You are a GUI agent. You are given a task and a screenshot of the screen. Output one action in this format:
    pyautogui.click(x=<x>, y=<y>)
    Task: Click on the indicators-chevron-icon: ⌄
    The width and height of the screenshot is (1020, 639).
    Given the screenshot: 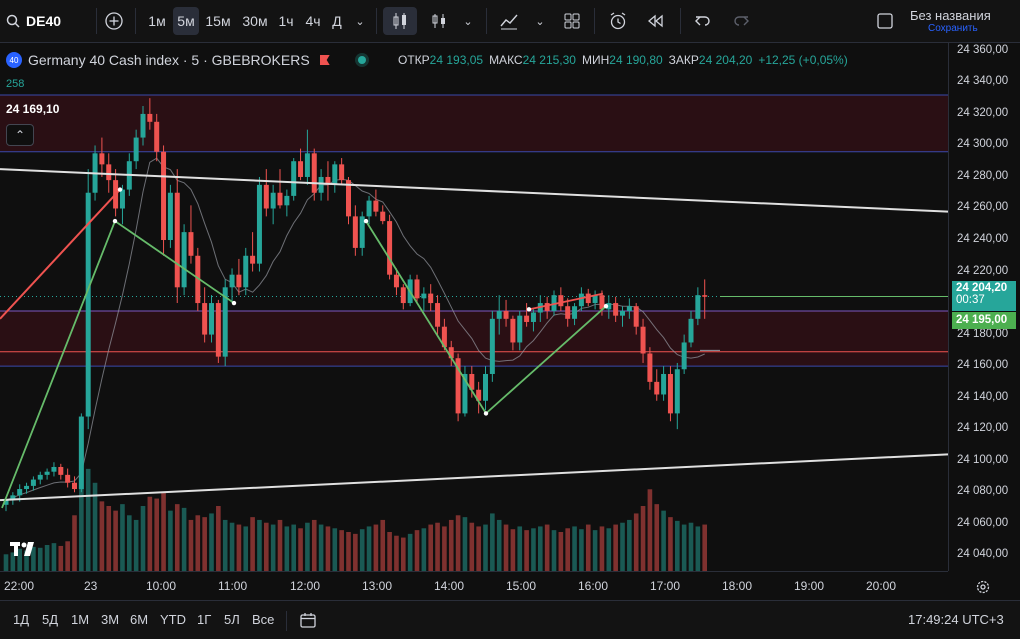 What is the action you would take?
    pyautogui.click(x=540, y=21)
    